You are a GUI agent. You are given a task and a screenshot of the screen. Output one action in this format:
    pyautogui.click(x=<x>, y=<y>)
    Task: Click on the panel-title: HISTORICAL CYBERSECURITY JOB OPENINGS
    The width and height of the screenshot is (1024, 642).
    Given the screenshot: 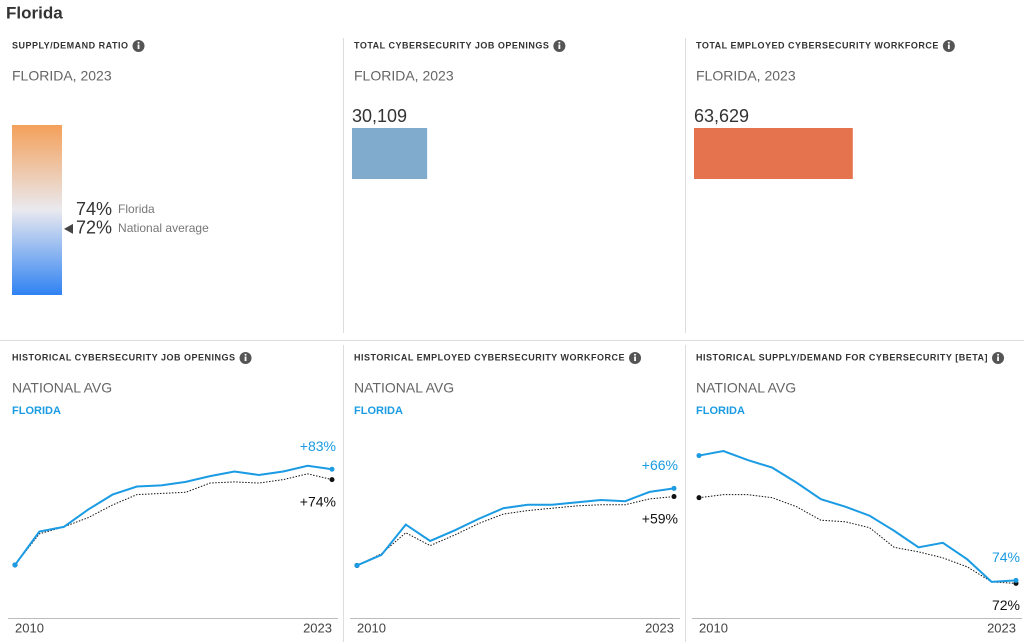 What is the action you would take?
    pyautogui.click(x=124, y=357)
    